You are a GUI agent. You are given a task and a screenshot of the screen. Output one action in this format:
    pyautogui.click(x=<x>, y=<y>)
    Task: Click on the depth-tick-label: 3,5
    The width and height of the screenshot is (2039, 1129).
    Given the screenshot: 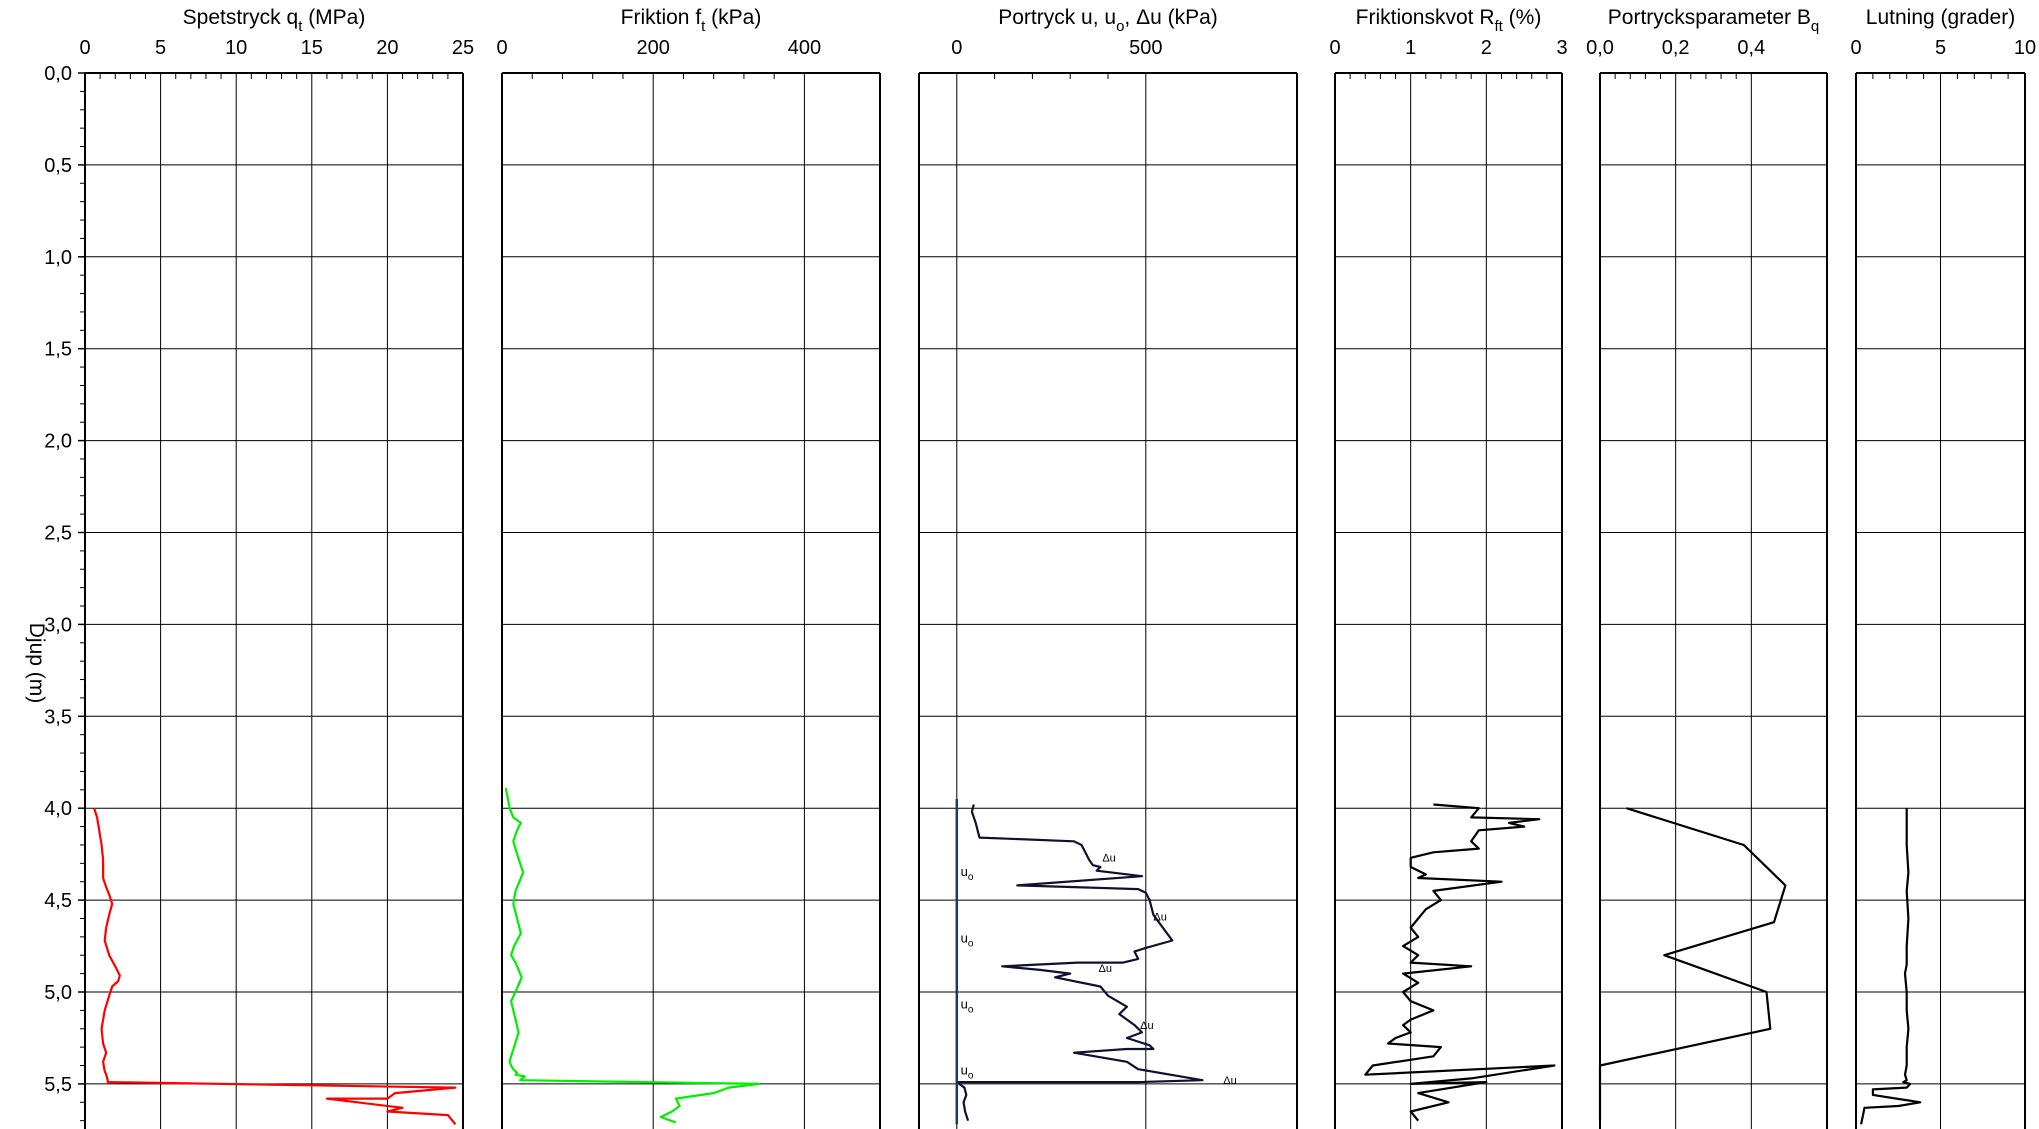 What is the action you would take?
    pyautogui.click(x=58, y=717)
    